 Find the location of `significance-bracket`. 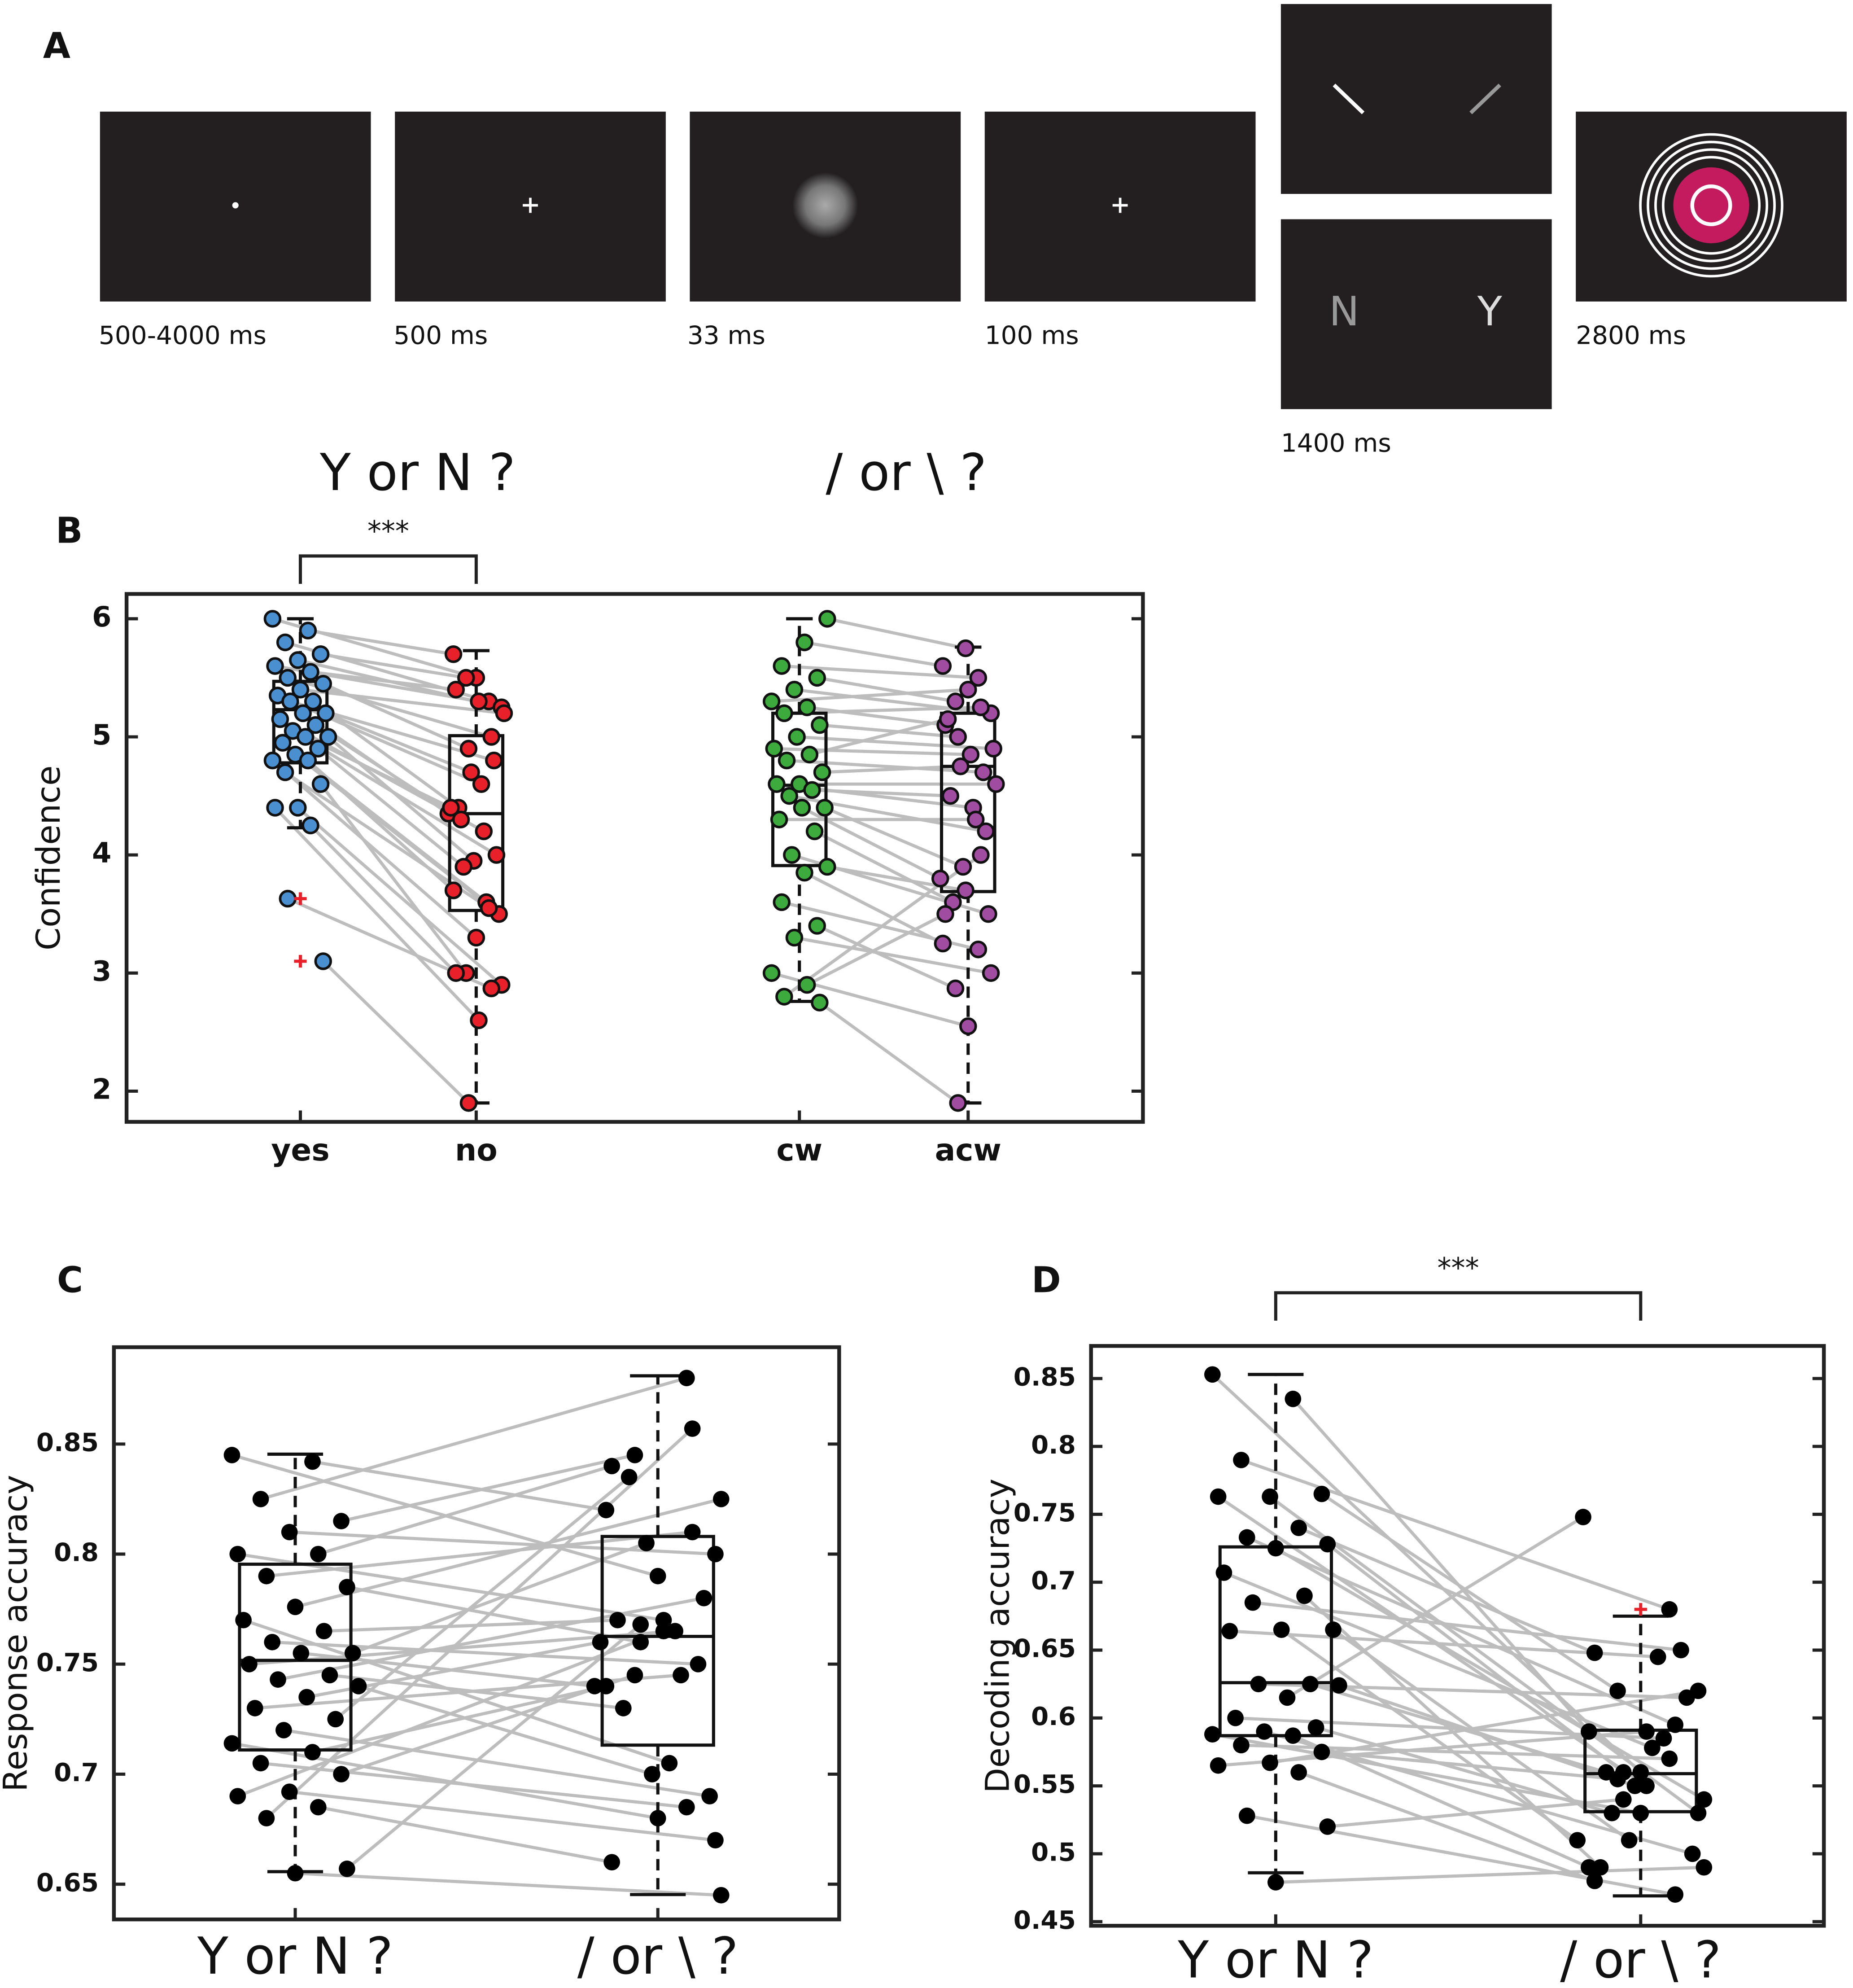

significance-bracket is located at coordinates (388, 569).